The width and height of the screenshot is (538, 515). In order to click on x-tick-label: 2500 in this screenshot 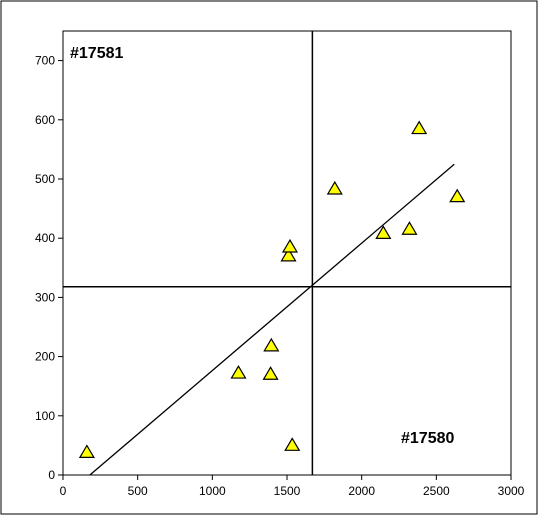, I will do `click(436, 491)`.